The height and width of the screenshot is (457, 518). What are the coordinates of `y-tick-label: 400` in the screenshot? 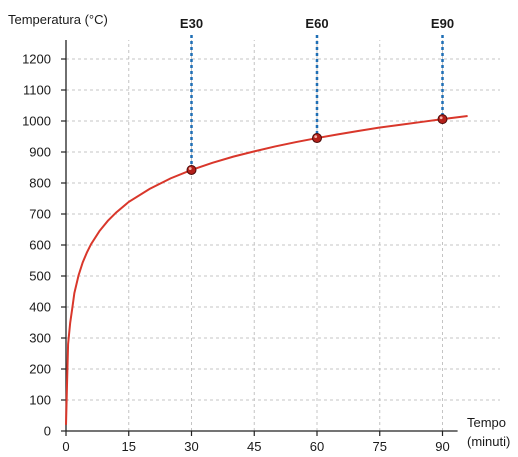 It's located at (40, 307).